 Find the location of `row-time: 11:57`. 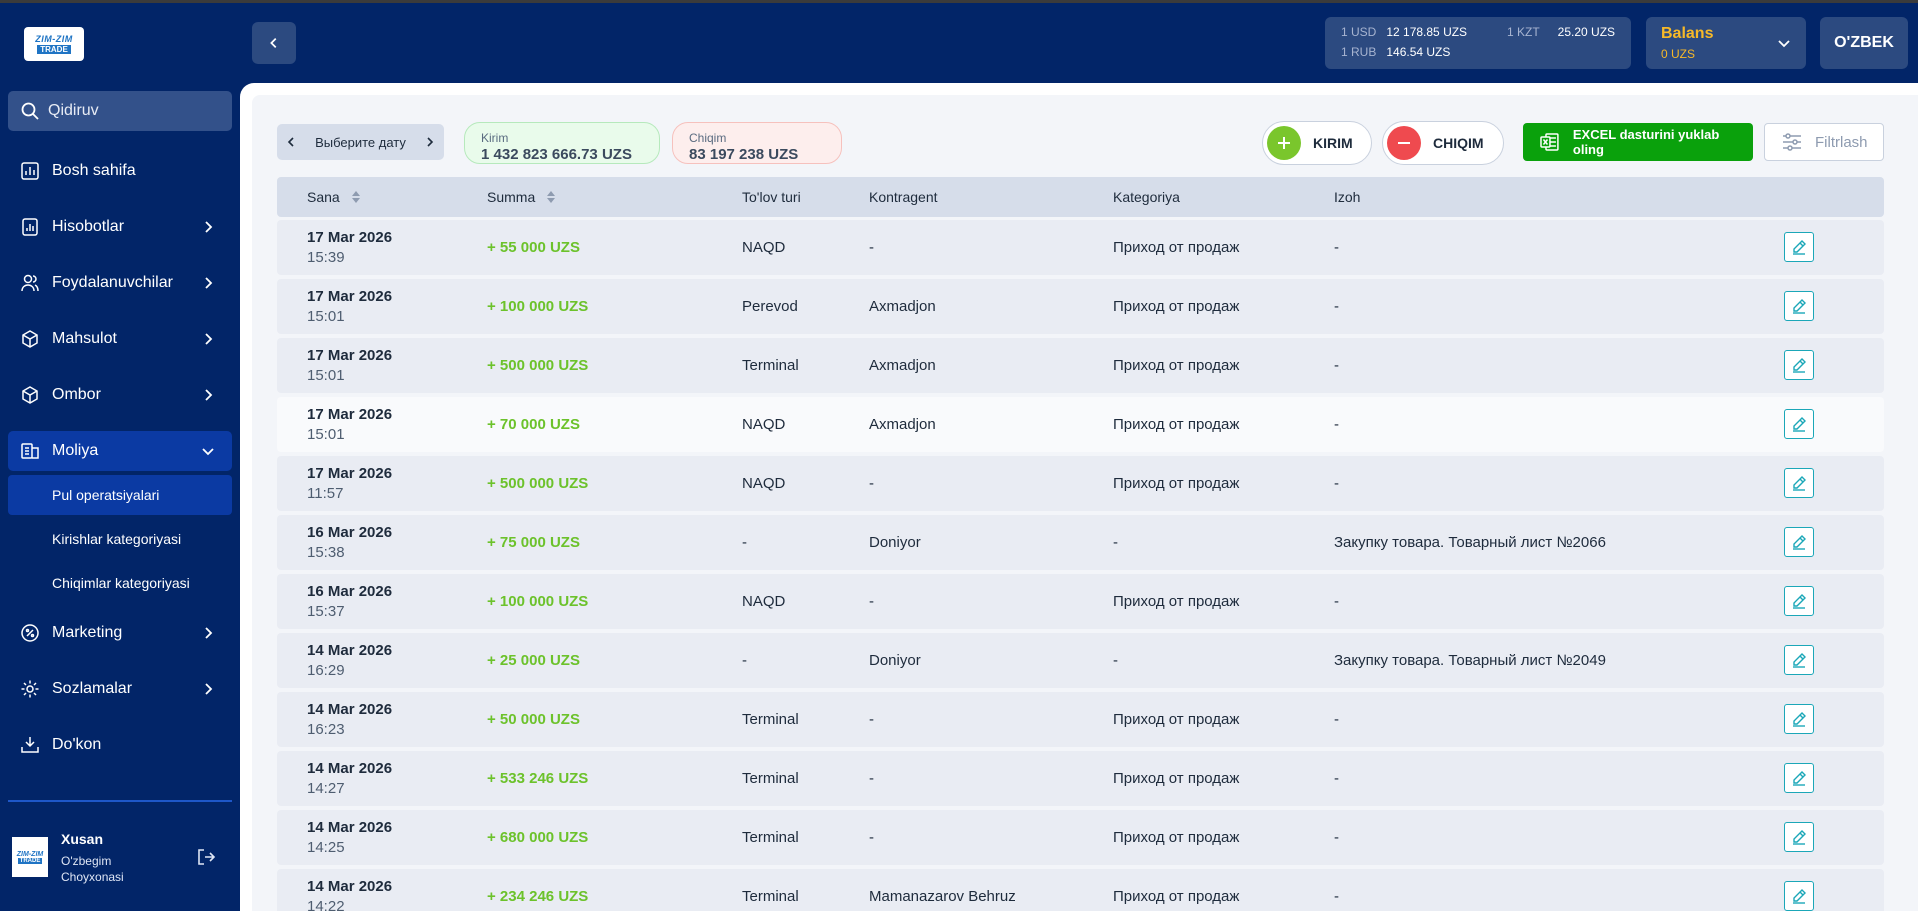

row-time: 11:57 is located at coordinates (325, 493).